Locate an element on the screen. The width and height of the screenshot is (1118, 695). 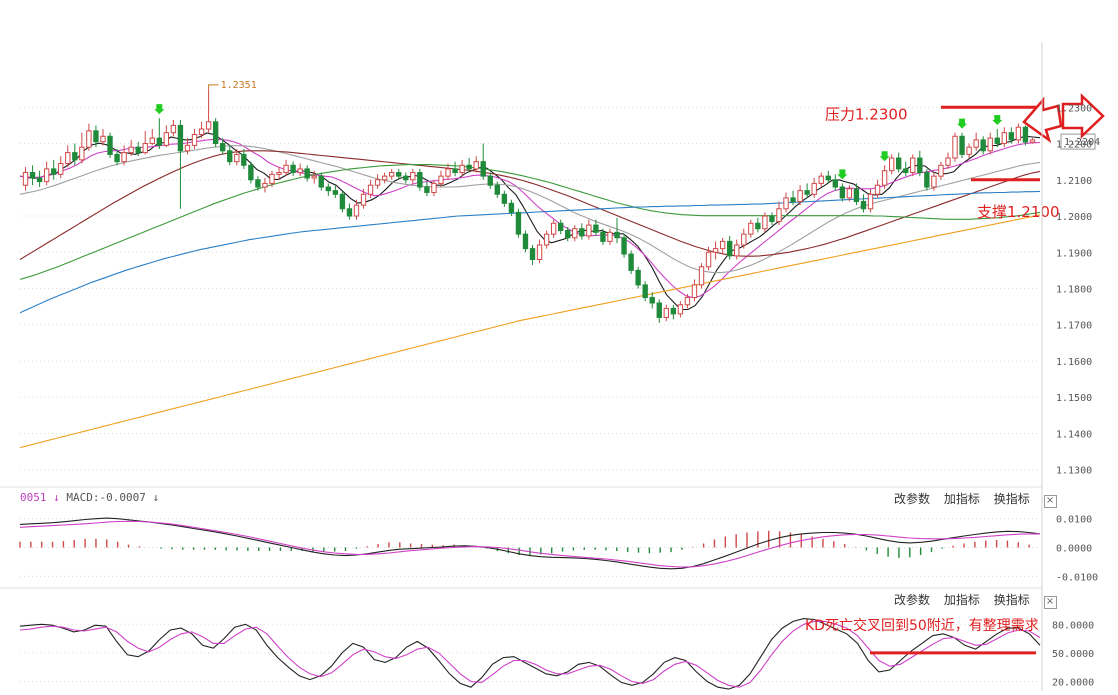
high-marker is located at coordinates (213, 86).